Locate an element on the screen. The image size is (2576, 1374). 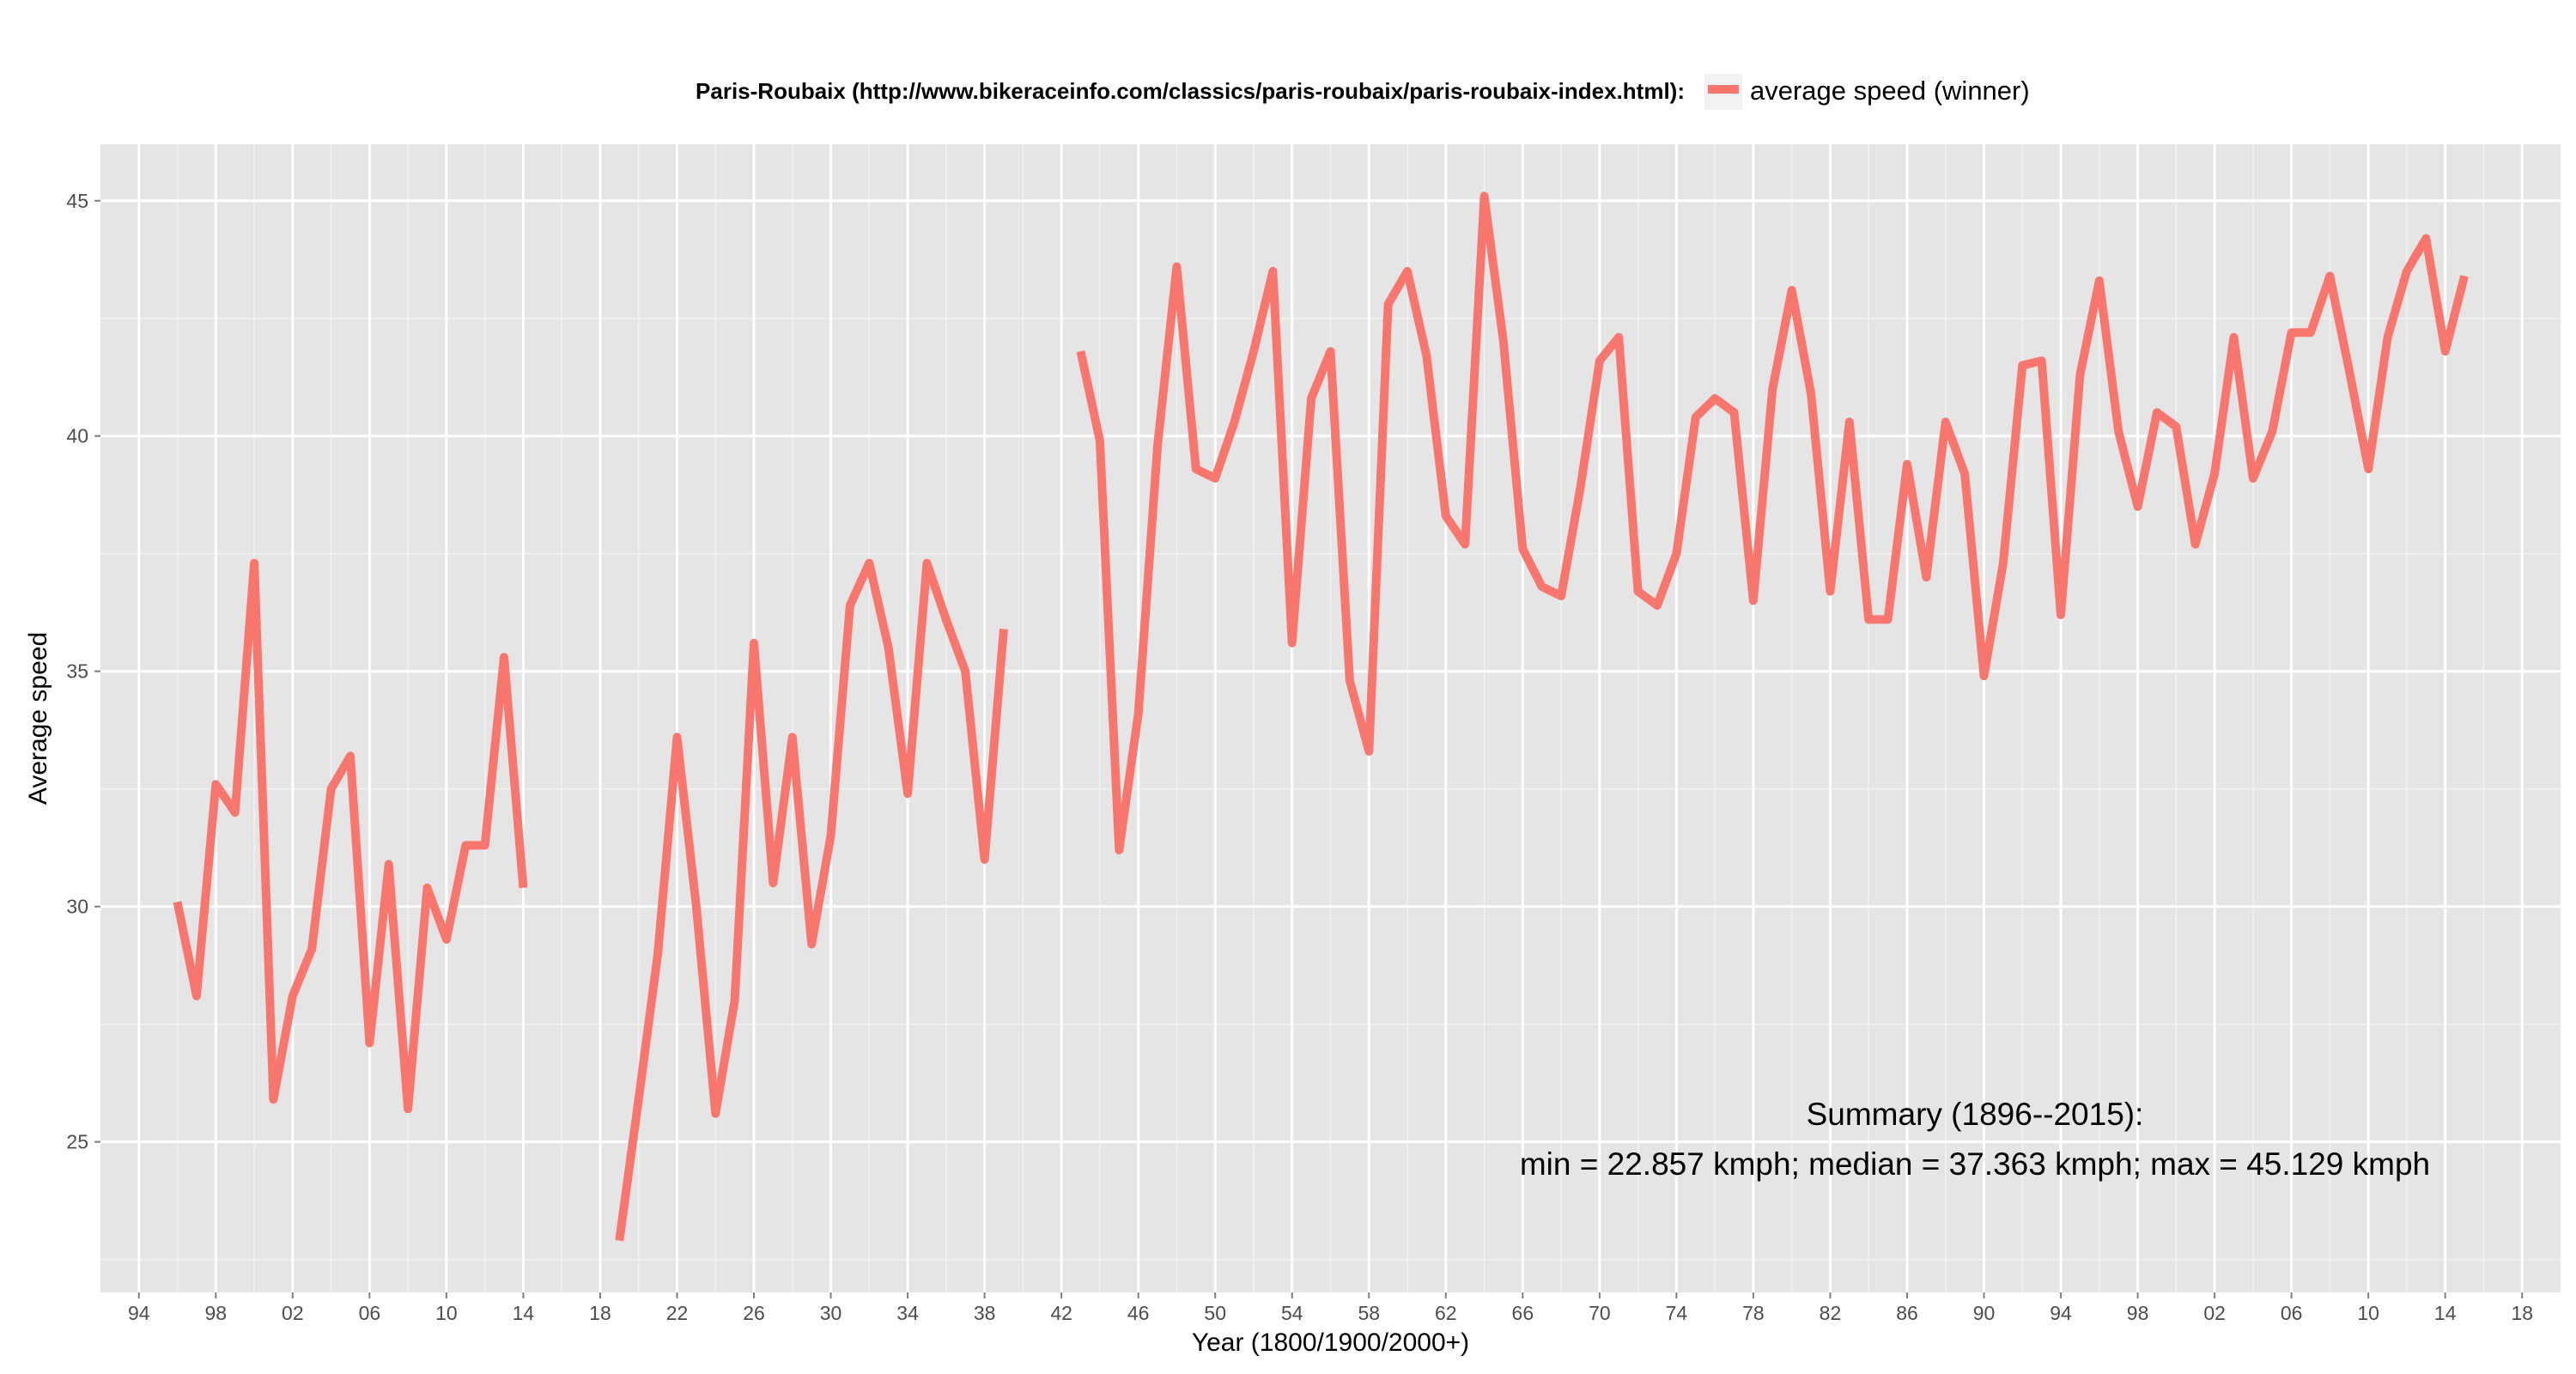
x-axis-title: Year (1800/1900/2000+) is located at coordinates (1330, 1342).